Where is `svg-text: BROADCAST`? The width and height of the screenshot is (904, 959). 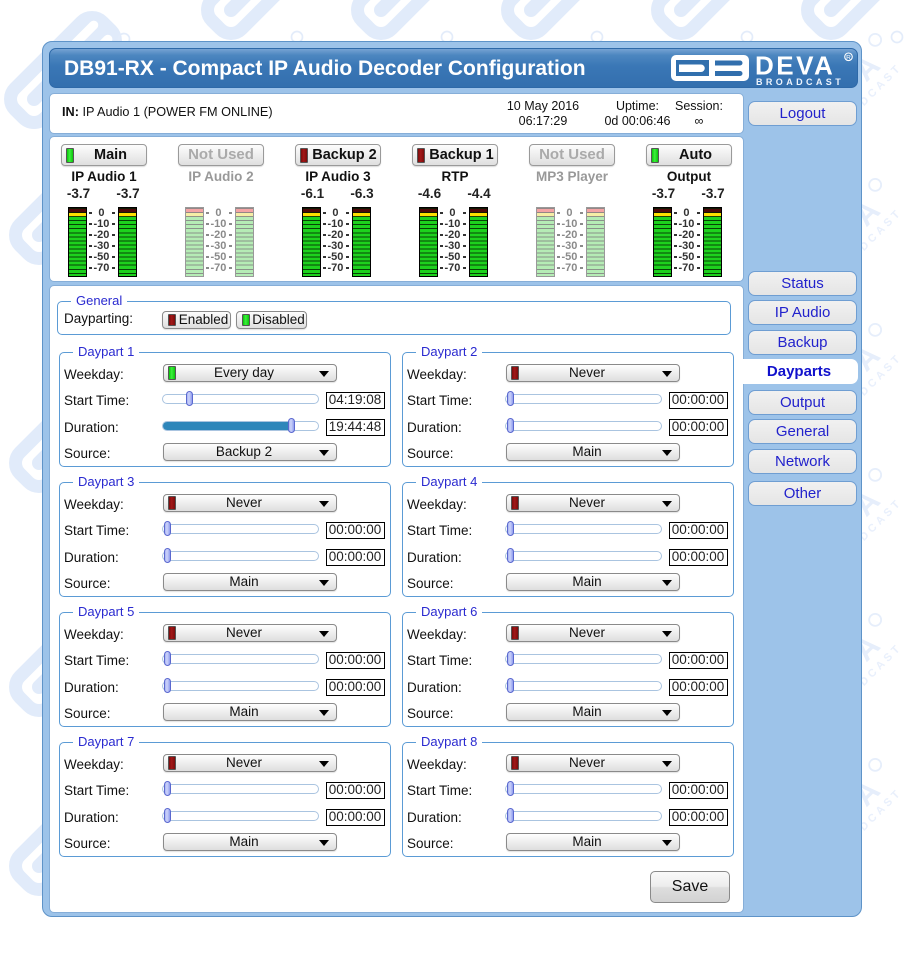 svg-text: BROADCAST is located at coordinates (800, 82).